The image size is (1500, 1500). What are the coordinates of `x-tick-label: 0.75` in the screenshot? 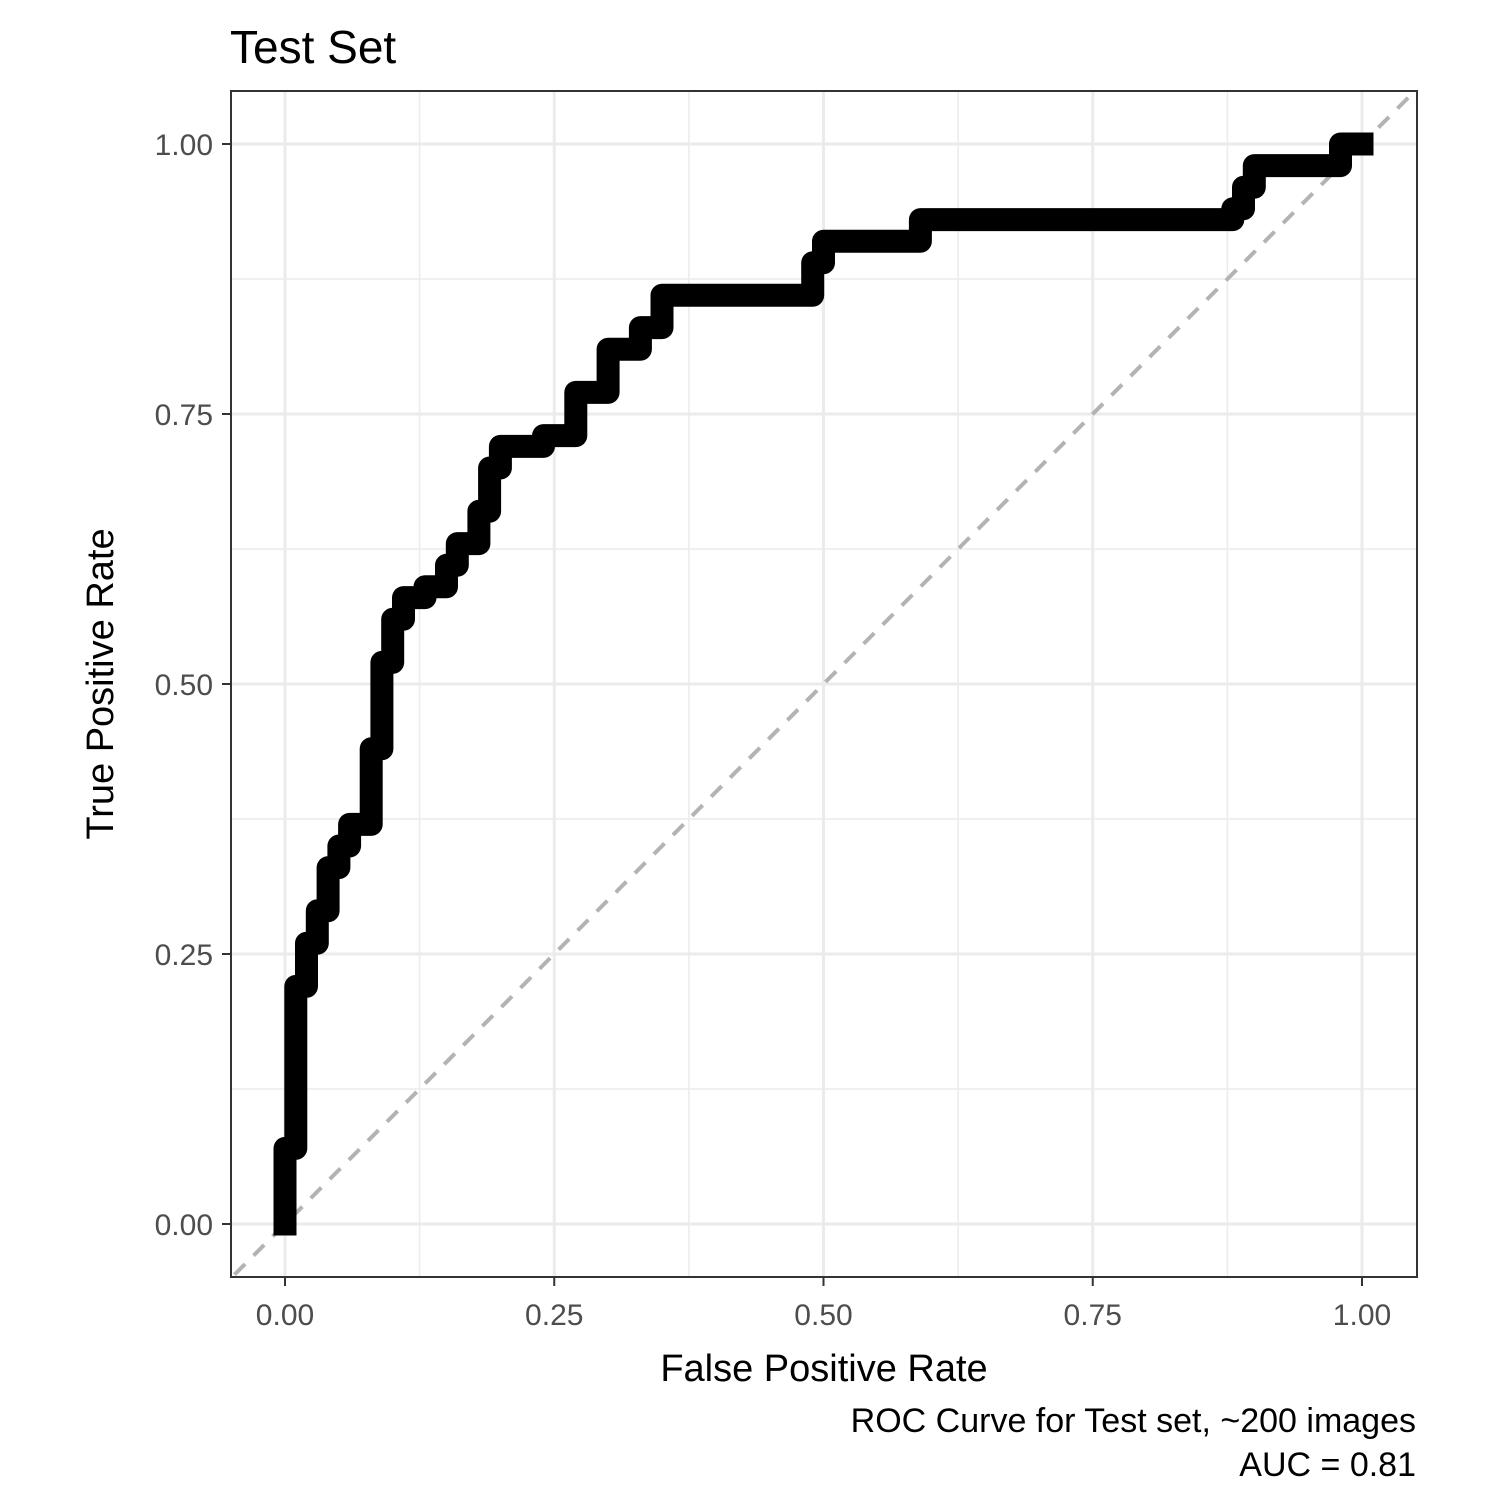 It's located at (1093, 1315).